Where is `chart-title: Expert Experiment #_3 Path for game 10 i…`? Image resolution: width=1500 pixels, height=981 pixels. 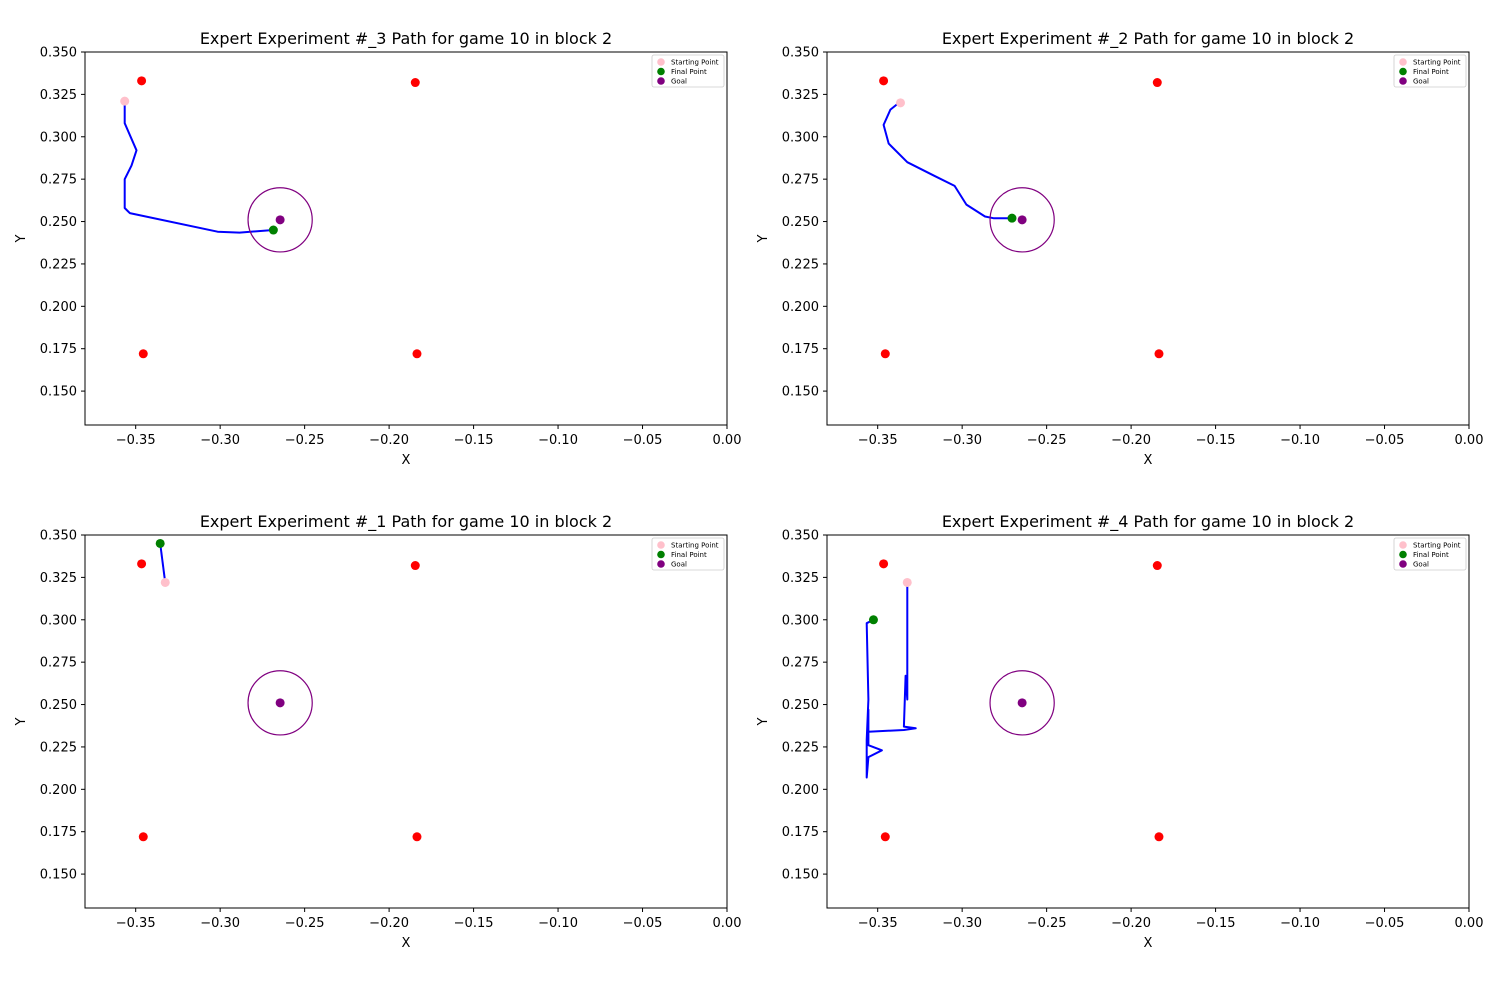 chart-title: Expert Experiment #_3 Path for game 10 i… is located at coordinates (406, 39).